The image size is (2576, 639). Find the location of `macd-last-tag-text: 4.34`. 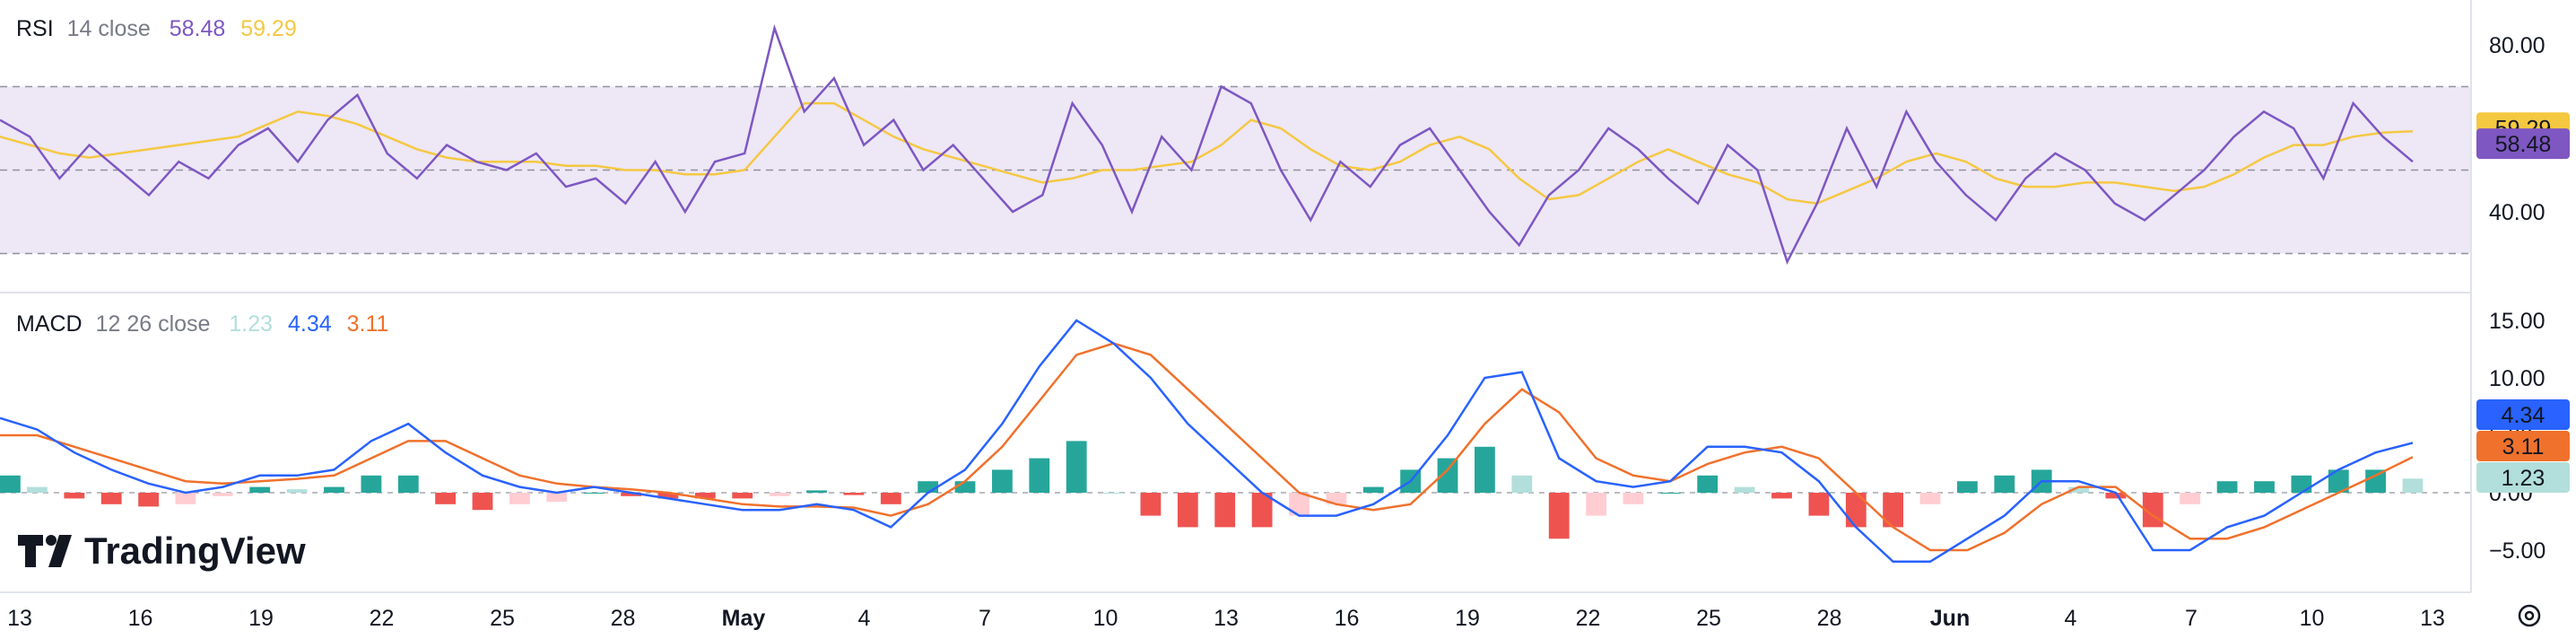

macd-last-tag-text: 4.34 is located at coordinates (2524, 416).